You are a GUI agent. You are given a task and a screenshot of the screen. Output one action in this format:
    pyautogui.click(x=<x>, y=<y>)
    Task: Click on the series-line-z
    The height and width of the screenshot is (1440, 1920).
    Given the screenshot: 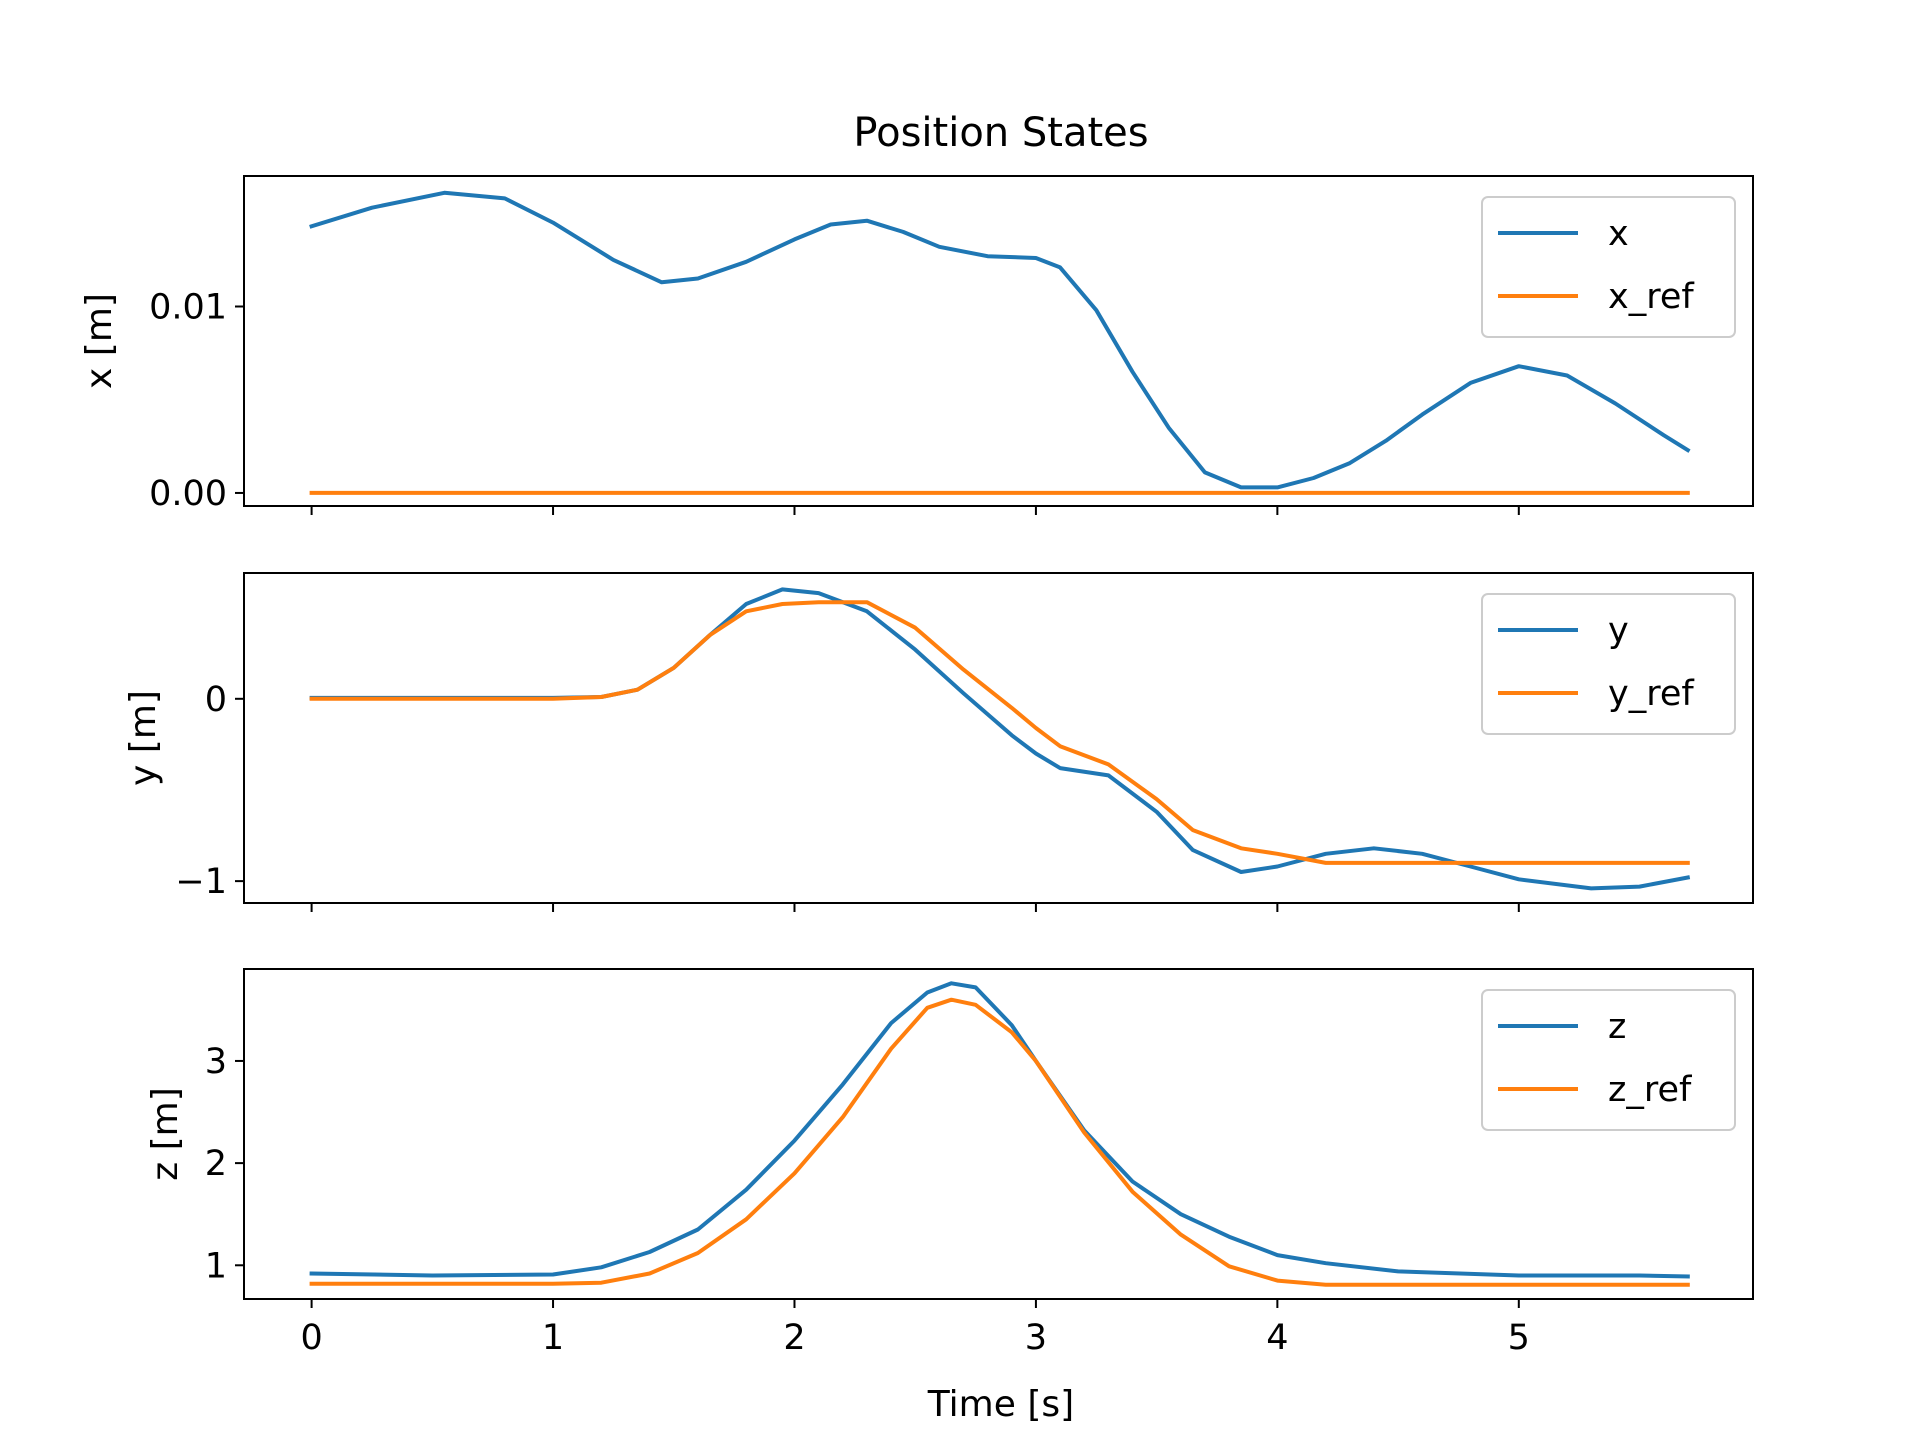 What is the action you would take?
    pyautogui.click(x=999, y=1130)
    